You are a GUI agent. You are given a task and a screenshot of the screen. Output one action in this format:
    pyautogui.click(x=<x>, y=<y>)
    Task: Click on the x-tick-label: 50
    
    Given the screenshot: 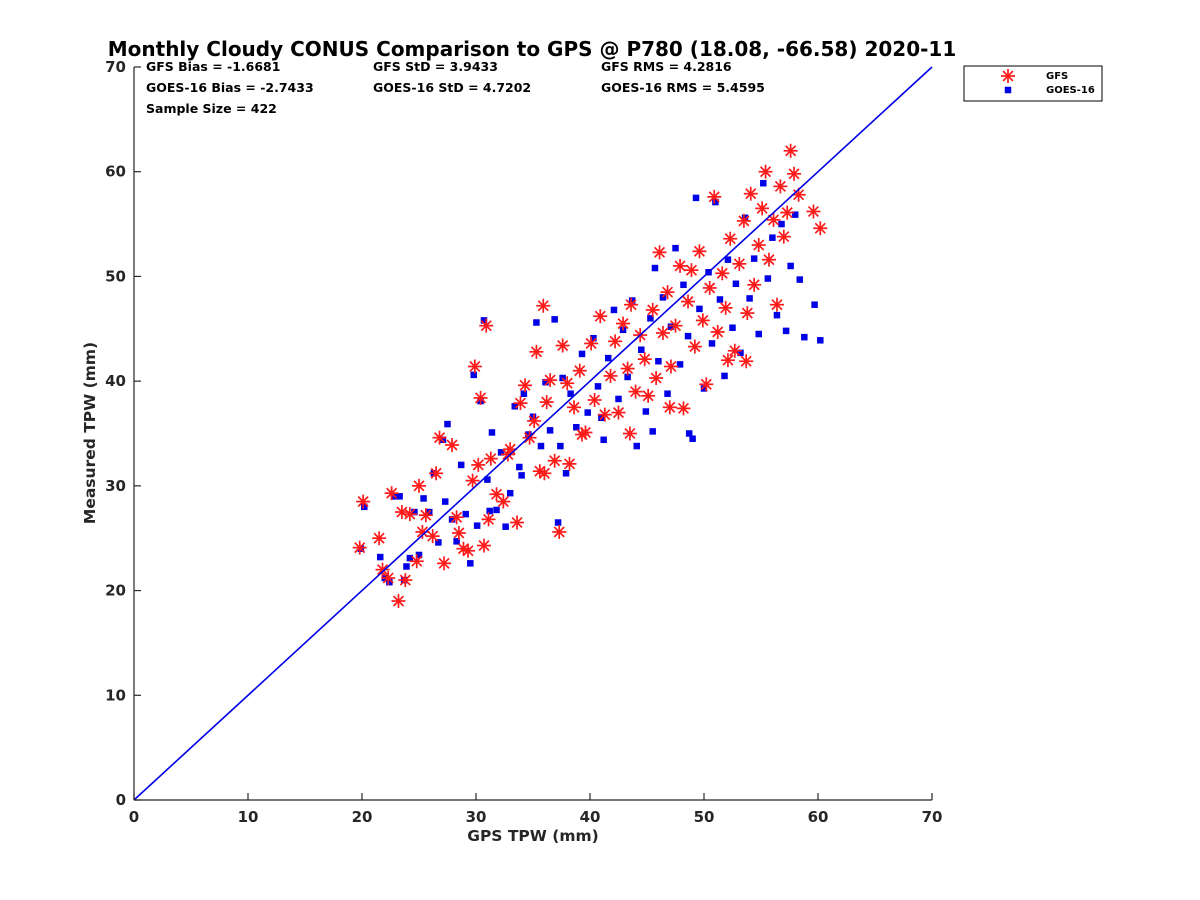 What is the action you would take?
    pyautogui.click(x=704, y=817)
    